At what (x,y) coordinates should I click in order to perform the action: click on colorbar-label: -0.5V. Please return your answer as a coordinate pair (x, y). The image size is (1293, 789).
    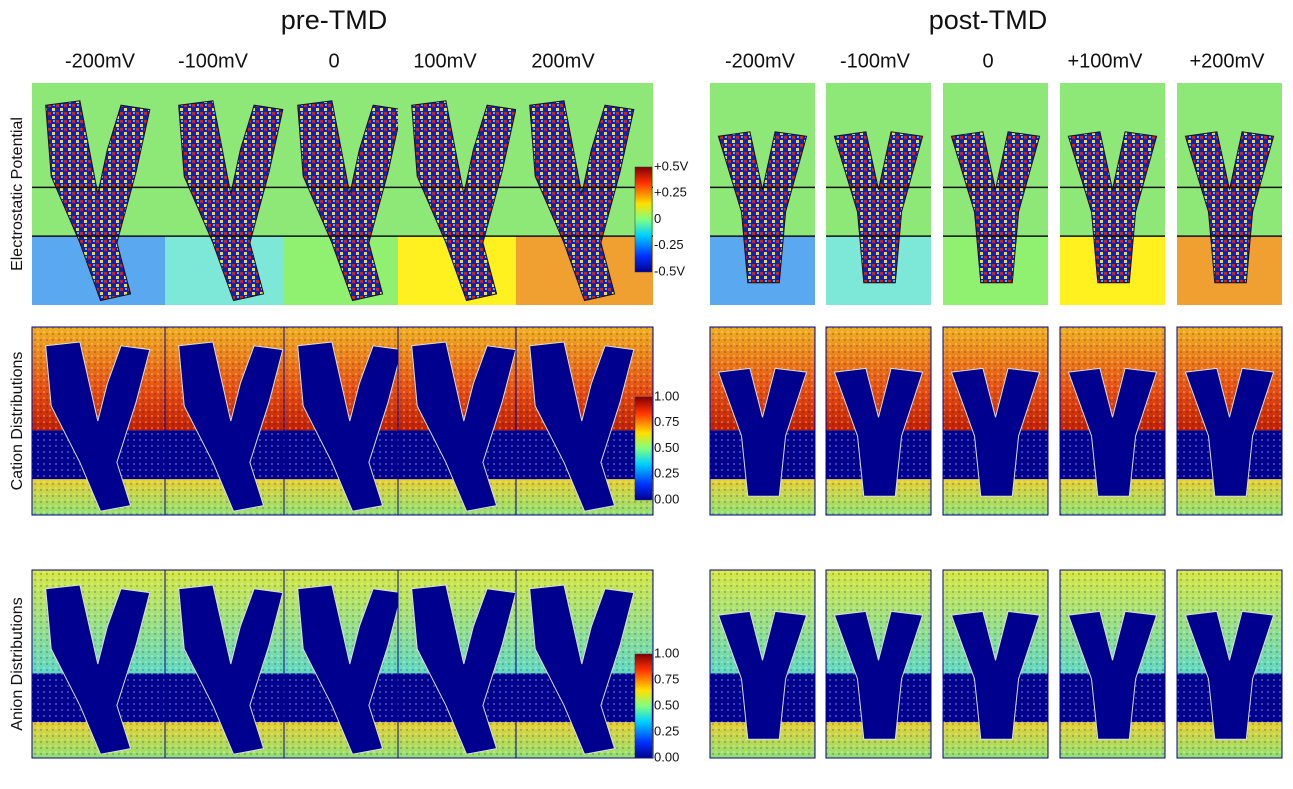
    Looking at the image, I should click on (669, 270).